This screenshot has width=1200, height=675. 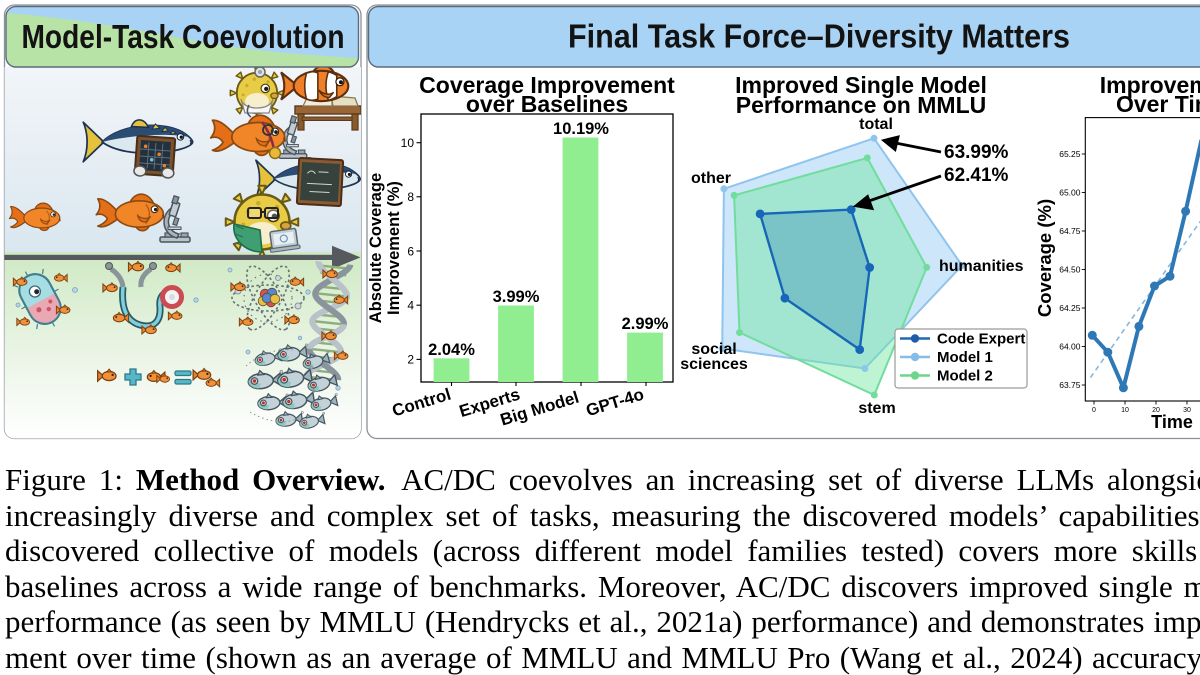 I want to click on svg-text: 3.99%, so click(x=516, y=297).